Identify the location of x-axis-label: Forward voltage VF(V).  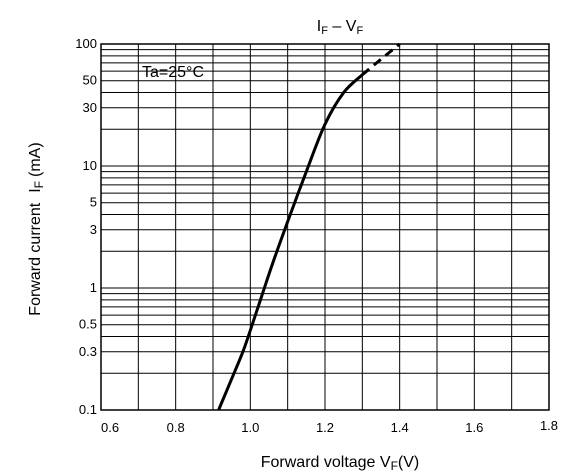
(340, 463).